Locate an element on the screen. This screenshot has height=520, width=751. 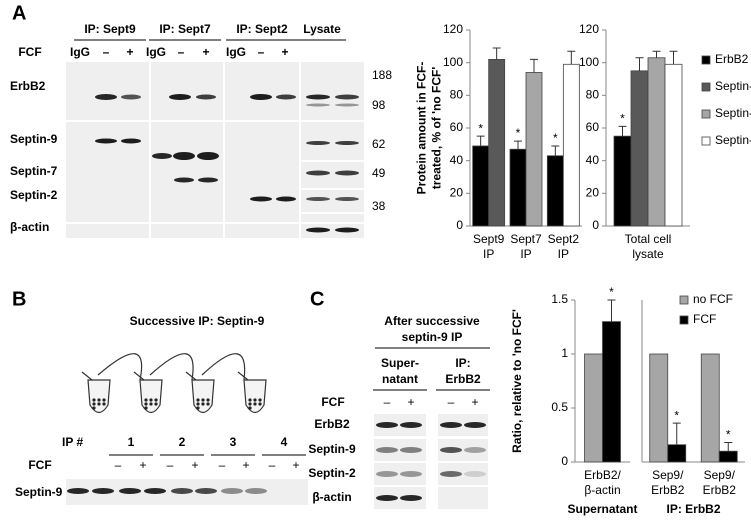
blot-header: IP: Sept7 is located at coordinates (185, 29).